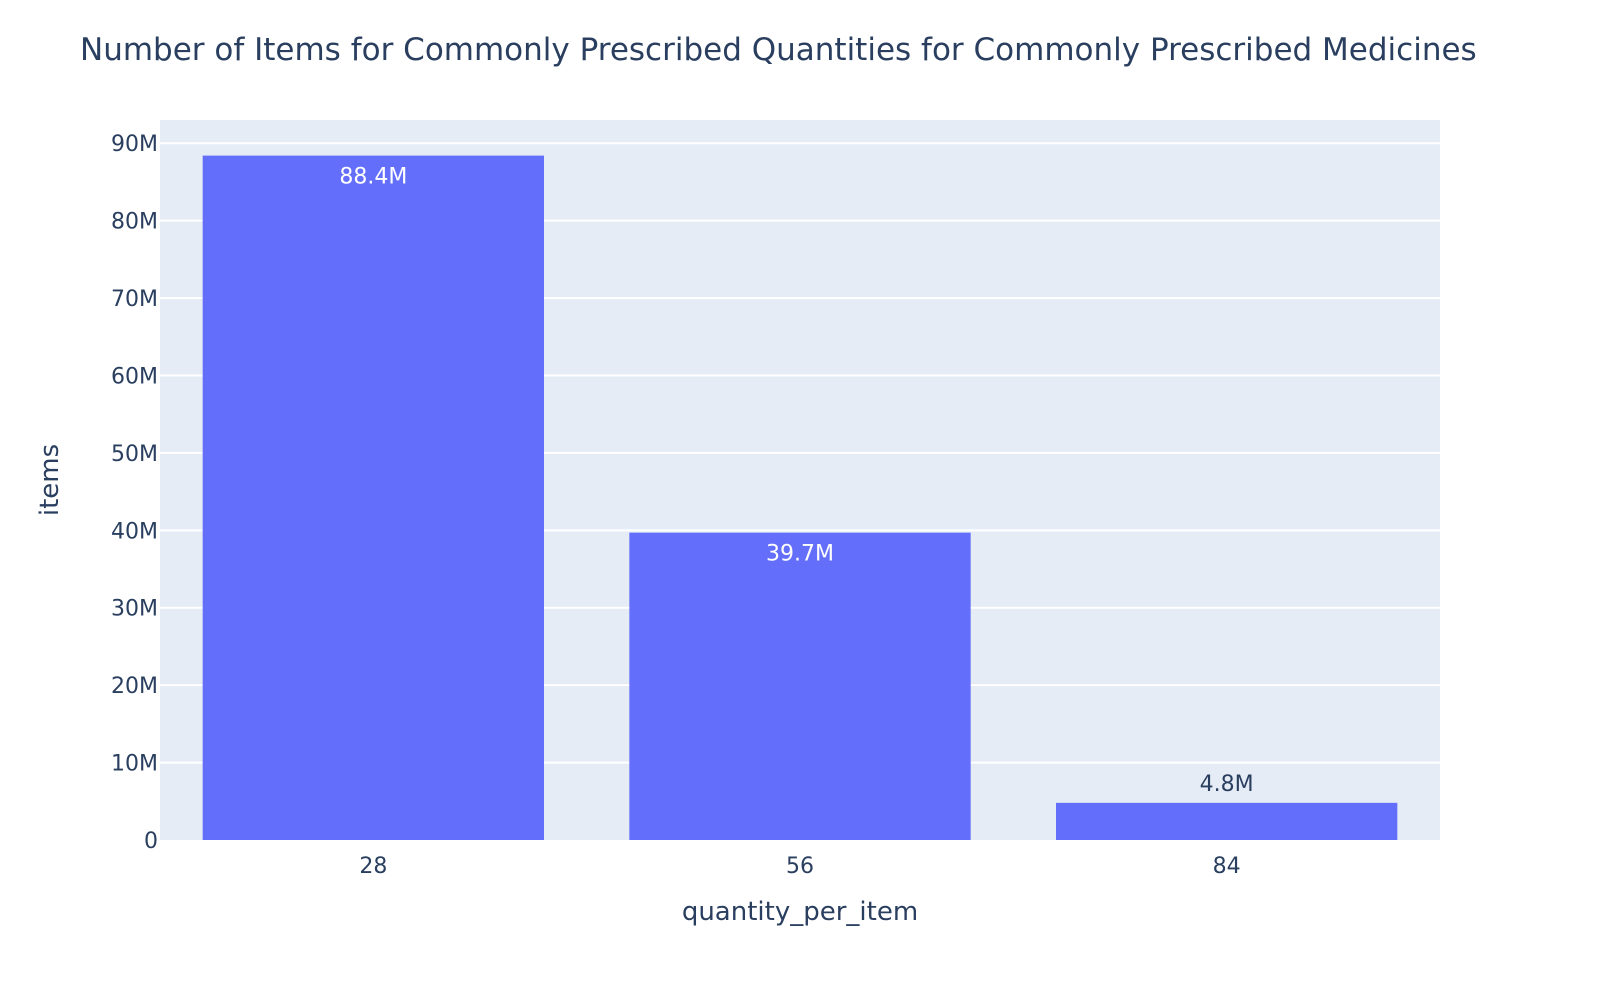  I want to click on y-tick-label: 10M, so click(134, 764).